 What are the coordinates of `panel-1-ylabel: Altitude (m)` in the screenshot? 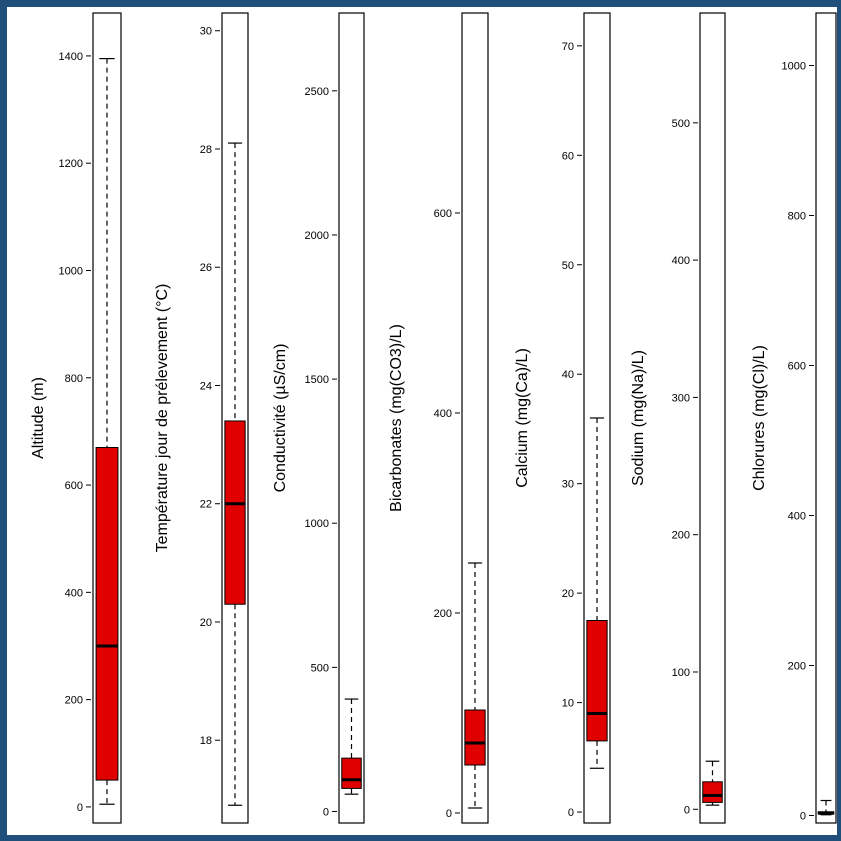 It's located at (38, 418).